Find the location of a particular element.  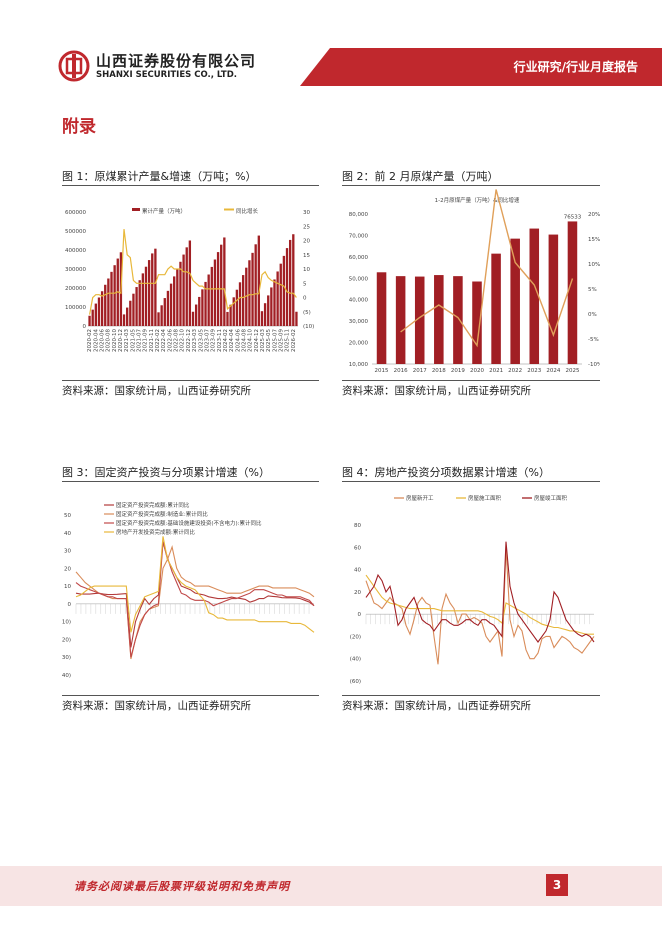

legend-swatch-output is located at coordinates (136, 209).